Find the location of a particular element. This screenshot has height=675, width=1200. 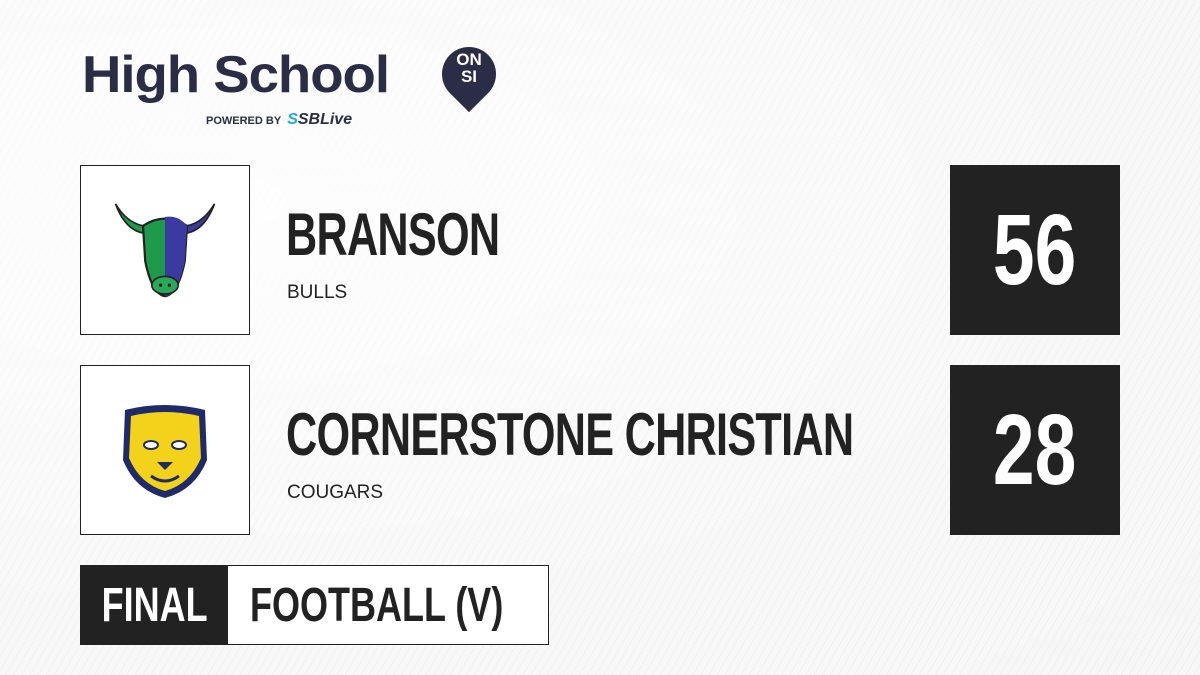

cougar-icon is located at coordinates (165, 451).